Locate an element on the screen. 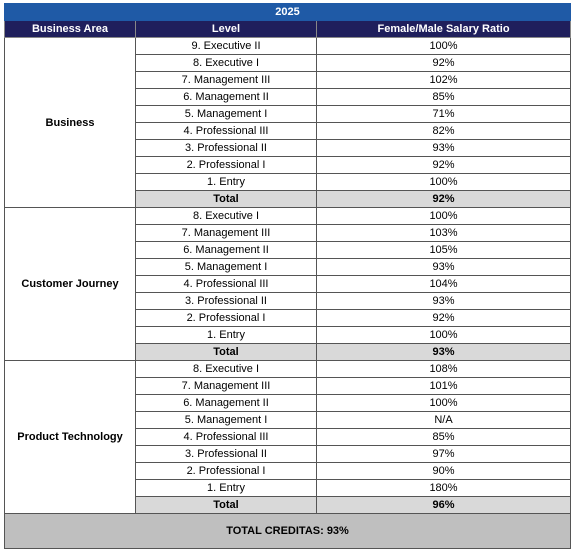  data-row: 5. Management I N/A is located at coordinates (288, 420).